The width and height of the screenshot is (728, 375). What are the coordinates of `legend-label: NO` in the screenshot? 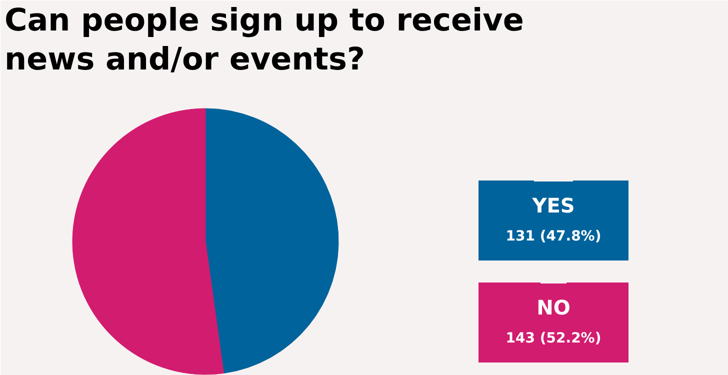 It's located at (553, 308).